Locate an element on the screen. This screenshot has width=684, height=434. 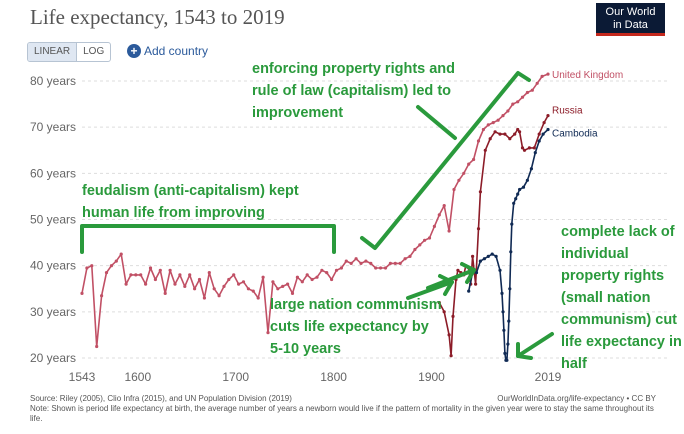
x-tick-label-1700: 1700 is located at coordinates (235, 377).